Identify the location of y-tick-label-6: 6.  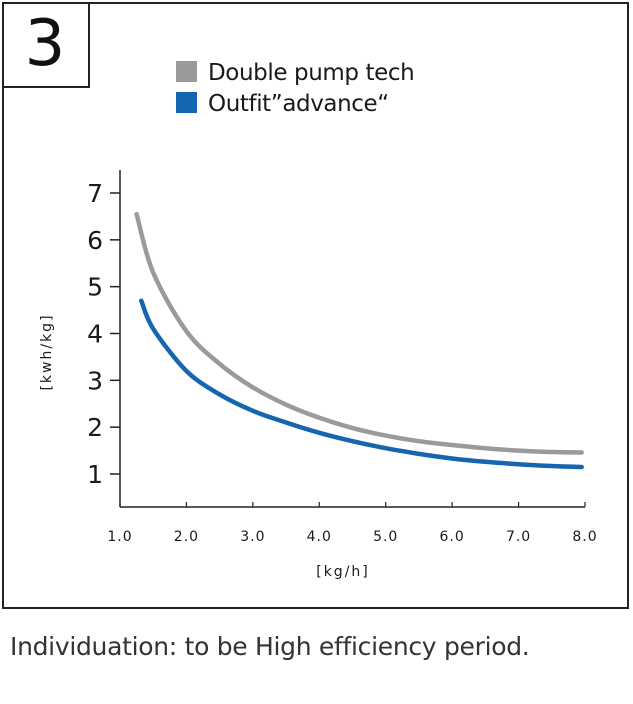
(95, 240).